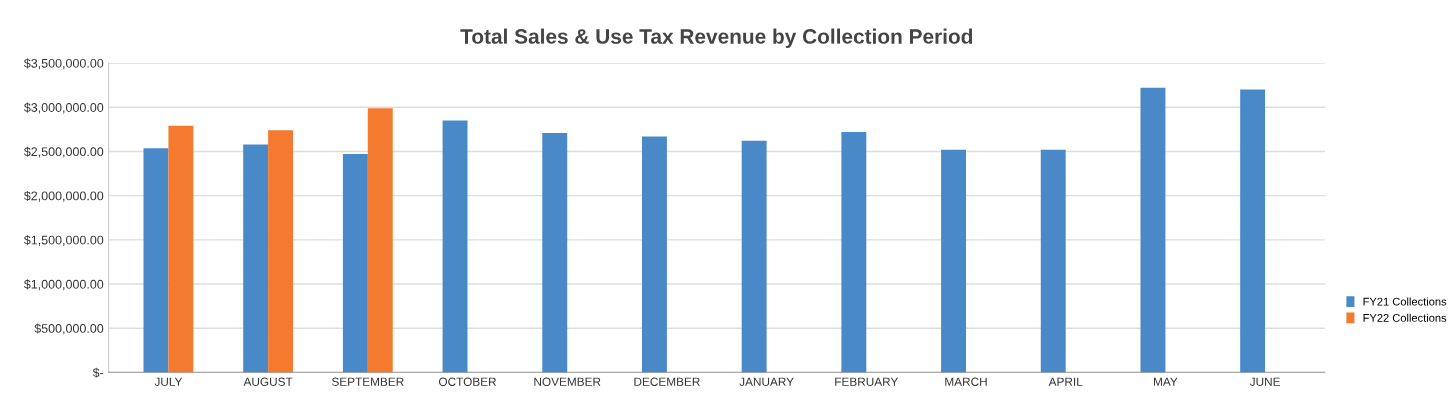 This screenshot has height=407, width=1448. What do you see at coordinates (63, 196) in the screenshot?
I see `y-tick-label: $2,000,000.00` at bounding box center [63, 196].